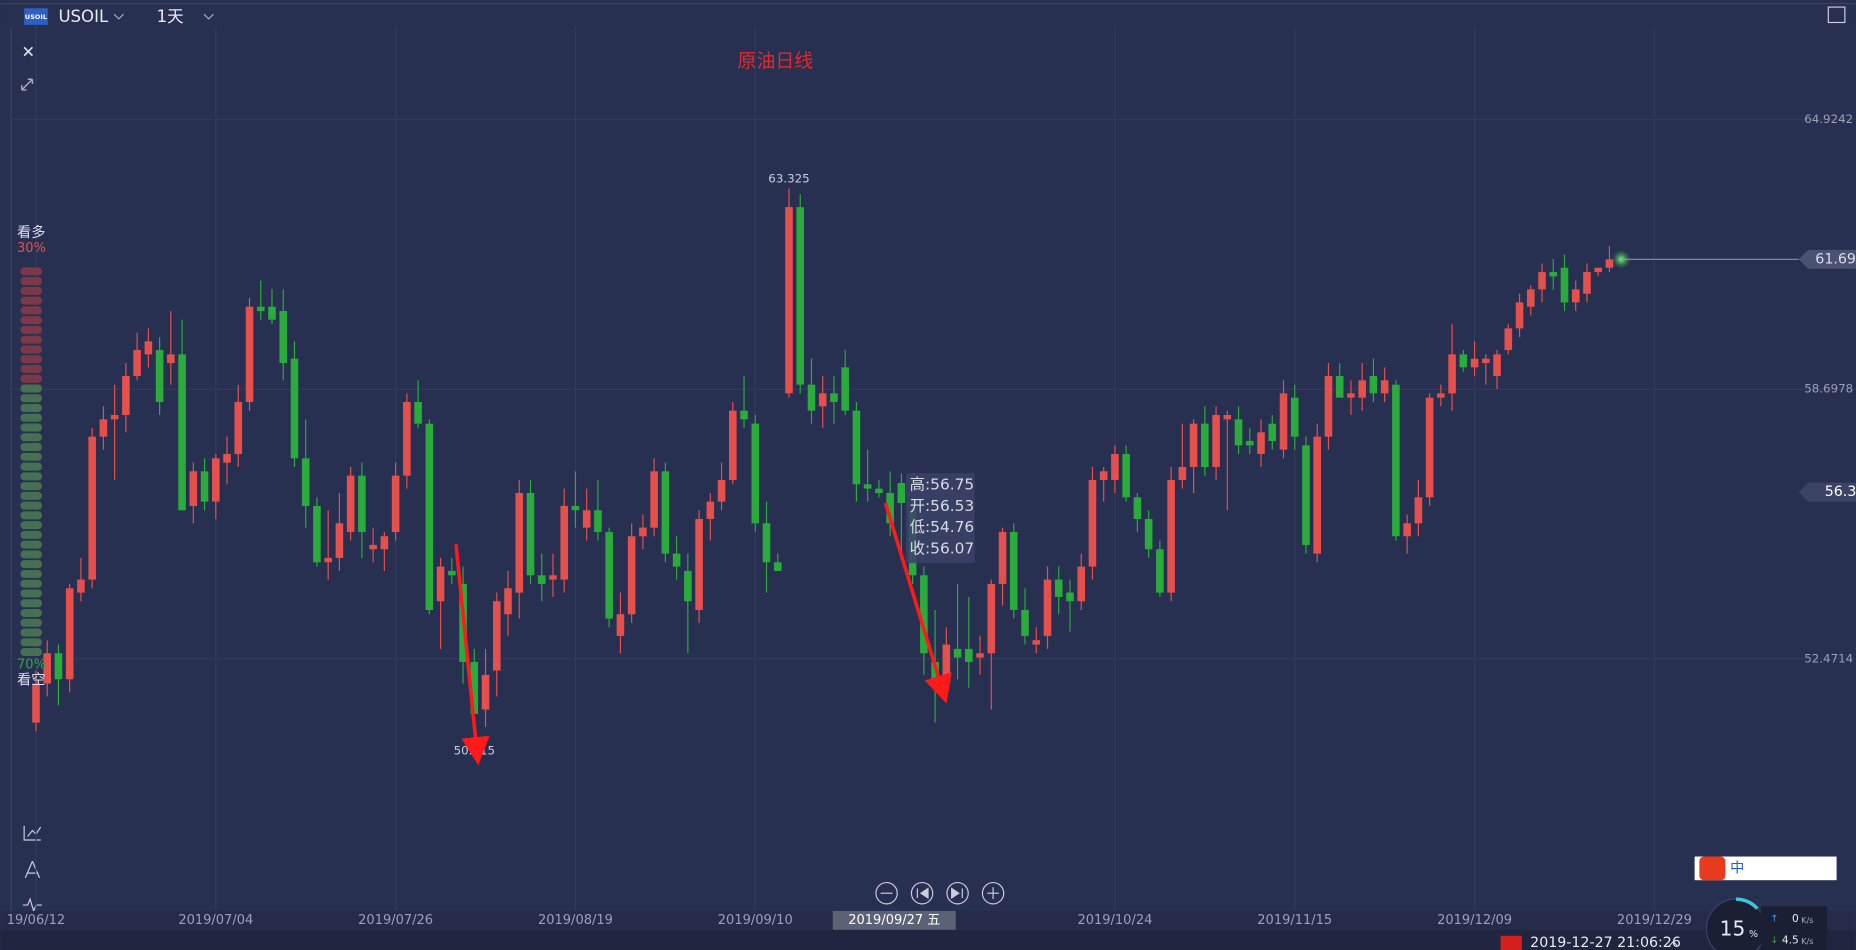  I want to click on go-end, so click(957, 893).